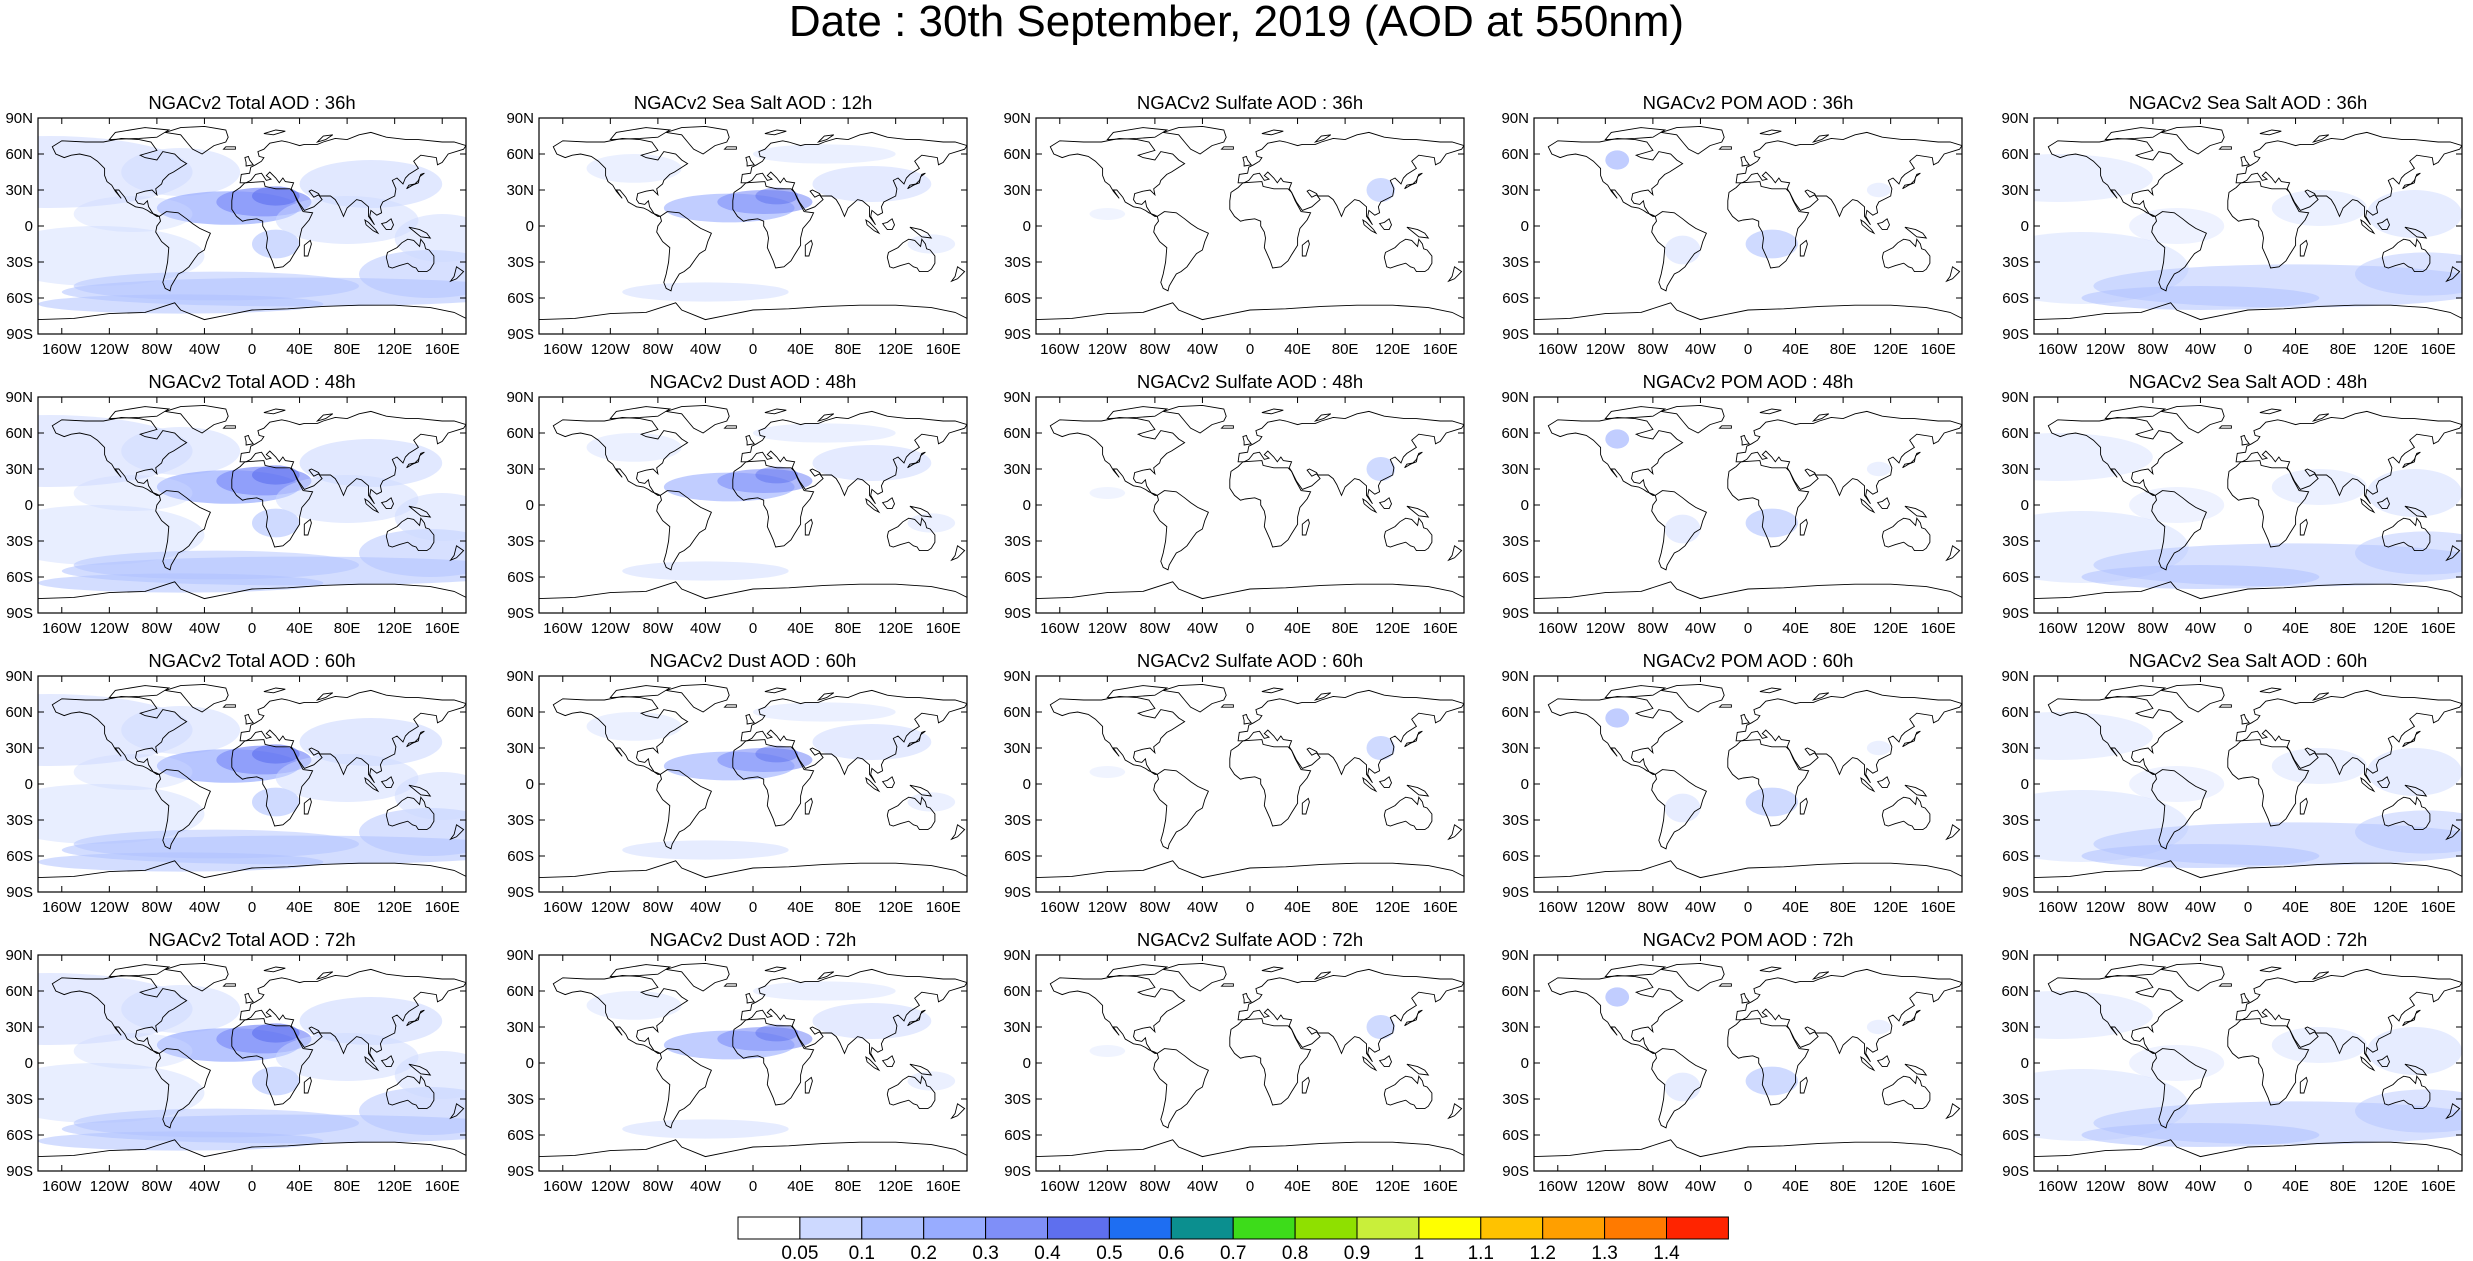 Image resolution: width=2473 pixels, height=1261 pixels. What do you see at coordinates (1109, 1252) in the screenshot?
I see `colorbar-label: 0.5` at bounding box center [1109, 1252].